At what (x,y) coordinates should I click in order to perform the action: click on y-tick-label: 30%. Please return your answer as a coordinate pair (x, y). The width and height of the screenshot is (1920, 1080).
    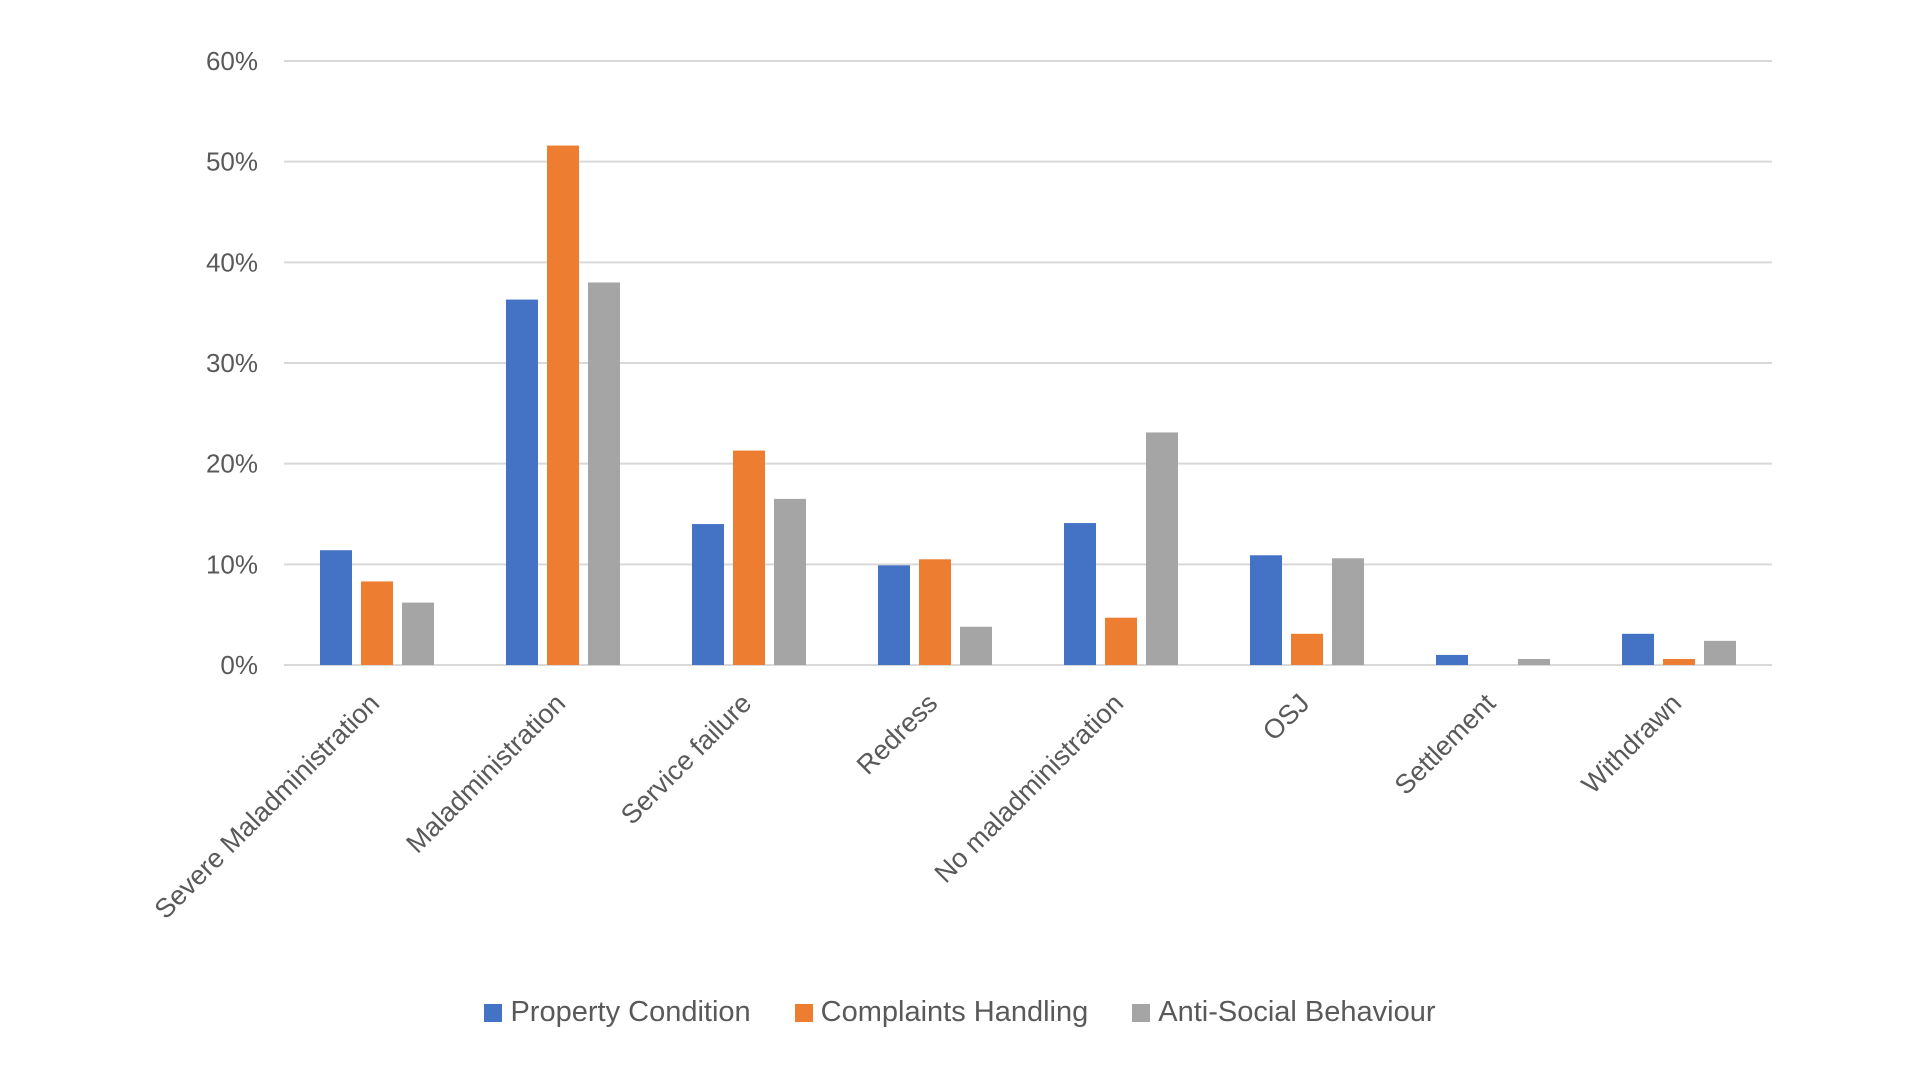
    Looking at the image, I should click on (232, 363).